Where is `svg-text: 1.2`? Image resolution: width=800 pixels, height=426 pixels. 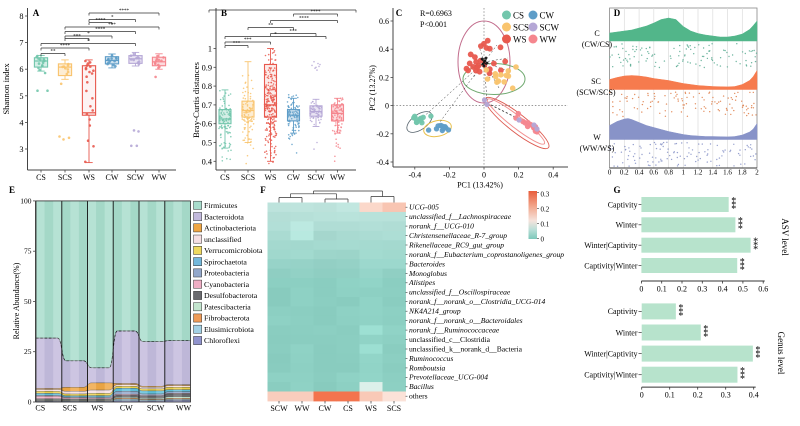 svg-text: 1.2 is located at coordinates (698, 173).